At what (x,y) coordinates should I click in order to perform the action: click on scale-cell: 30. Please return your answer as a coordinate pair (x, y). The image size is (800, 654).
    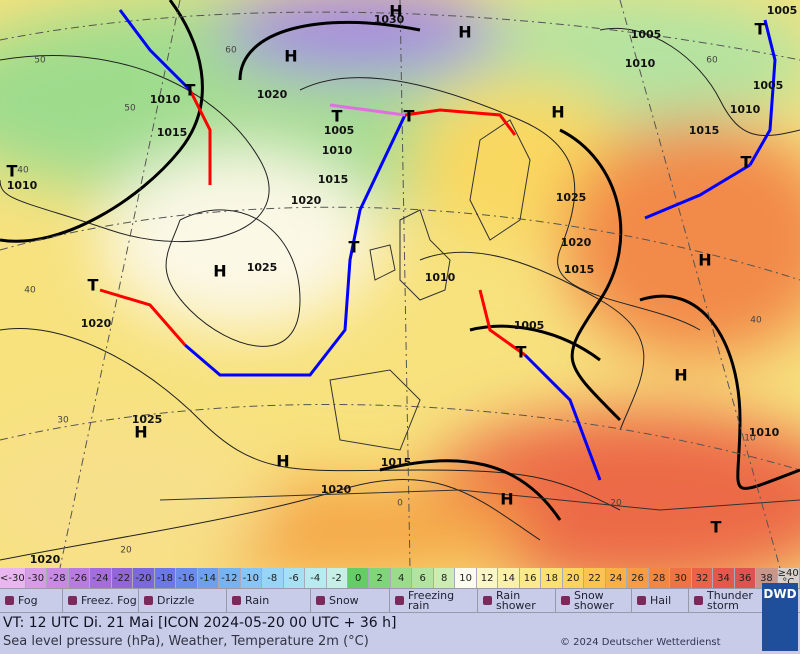
    Looking at the image, I should click on (681, 578).